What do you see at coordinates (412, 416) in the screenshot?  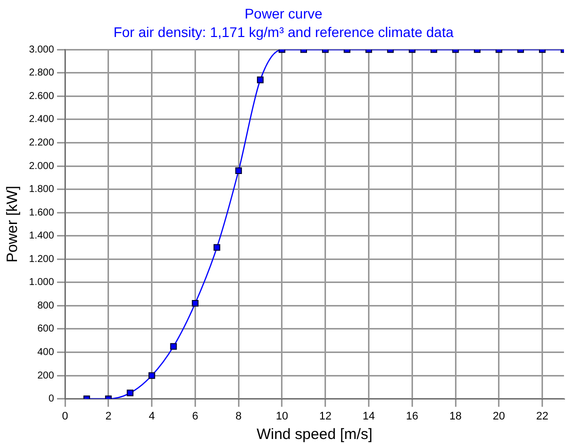 I see `x-tick-label: 16` at bounding box center [412, 416].